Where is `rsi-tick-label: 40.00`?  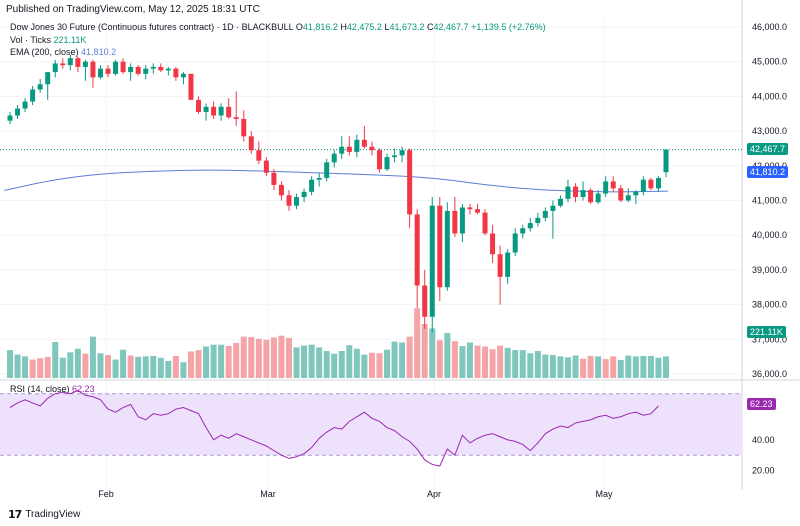
rsi-tick-label: 40.00 is located at coordinates (763, 440).